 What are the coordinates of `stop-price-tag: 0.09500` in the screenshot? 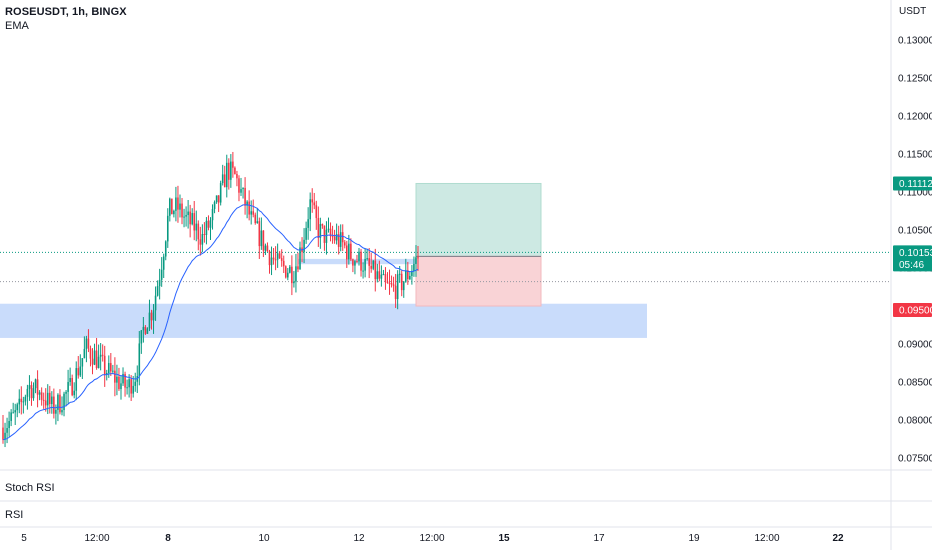 It's located at (912, 310).